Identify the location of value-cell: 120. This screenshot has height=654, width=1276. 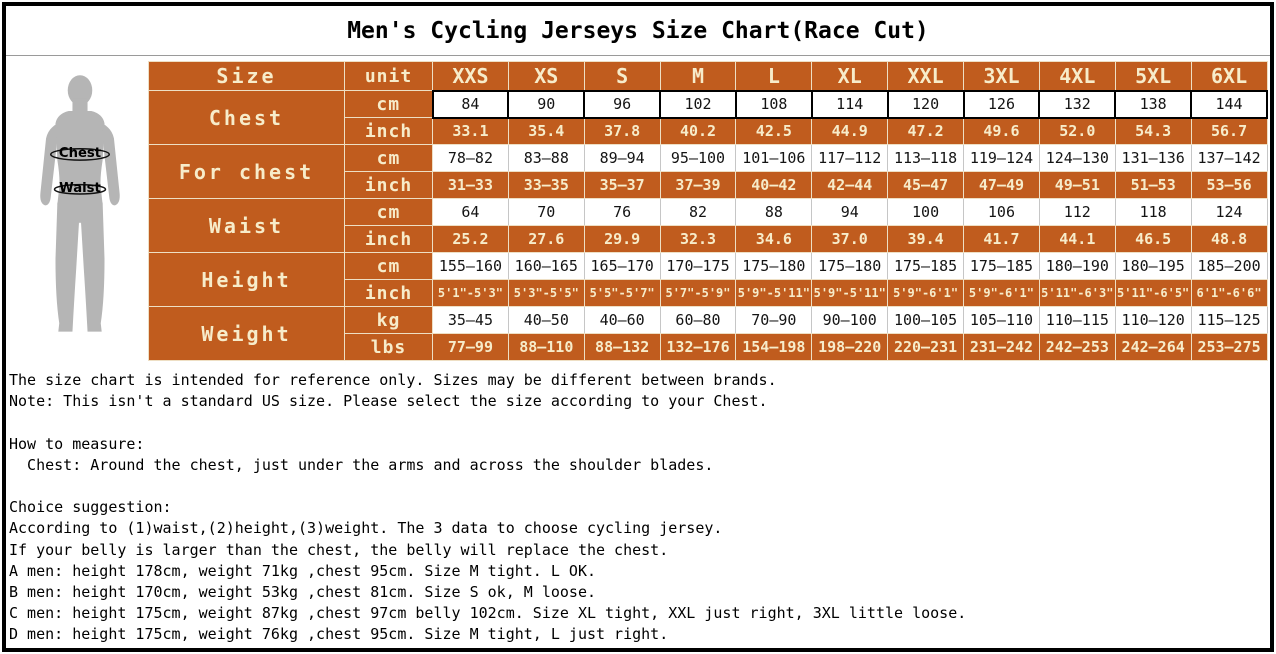
(925, 104).